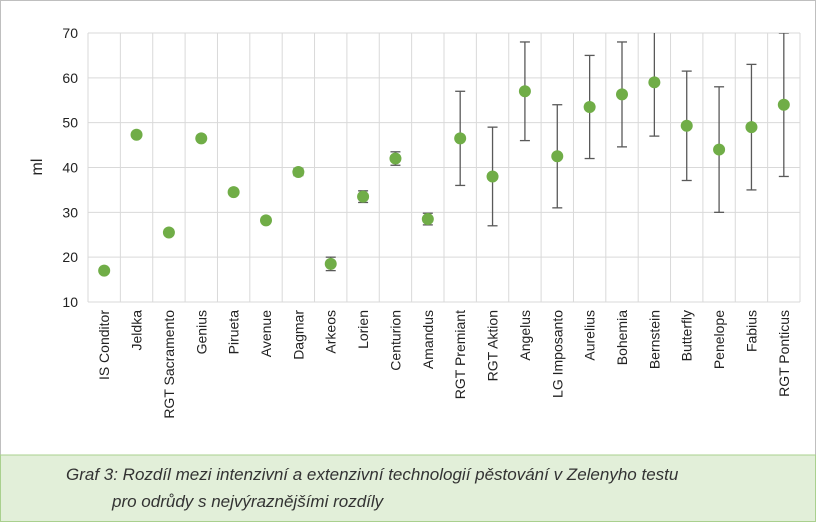 This screenshot has width=816, height=527. Describe the element at coordinates (622, 337) in the screenshot. I see `x-tick-label: Bohemia` at that location.